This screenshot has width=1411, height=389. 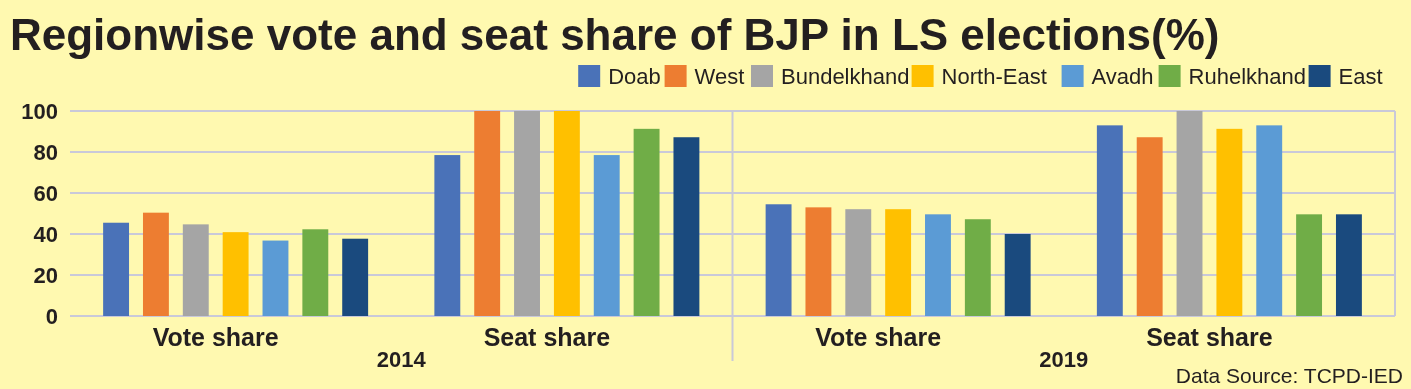 What do you see at coordinates (845, 76) in the screenshot?
I see `legend-label: Bundelkhand` at bounding box center [845, 76].